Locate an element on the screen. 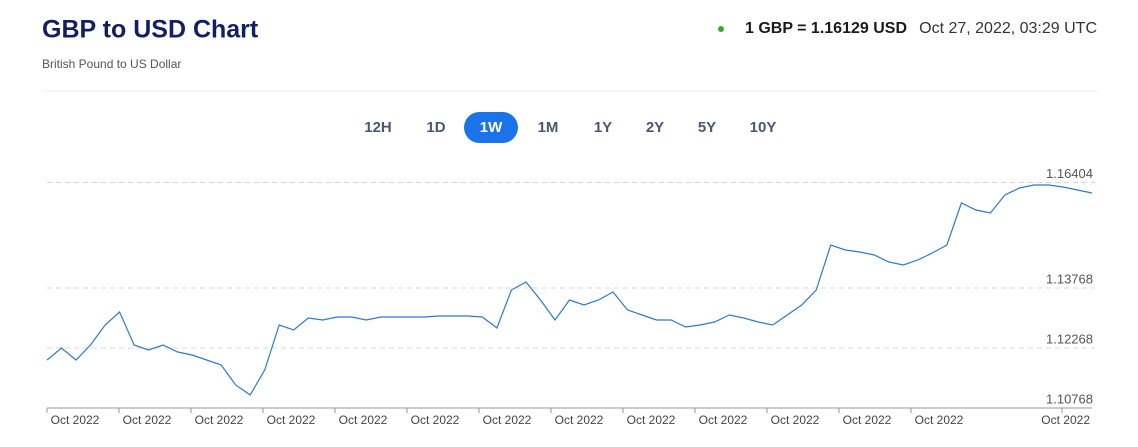 The image size is (1138, 447). timestamp: Oct 27, 2022, 03:29 UTC is located at coordinates (1008, 28).